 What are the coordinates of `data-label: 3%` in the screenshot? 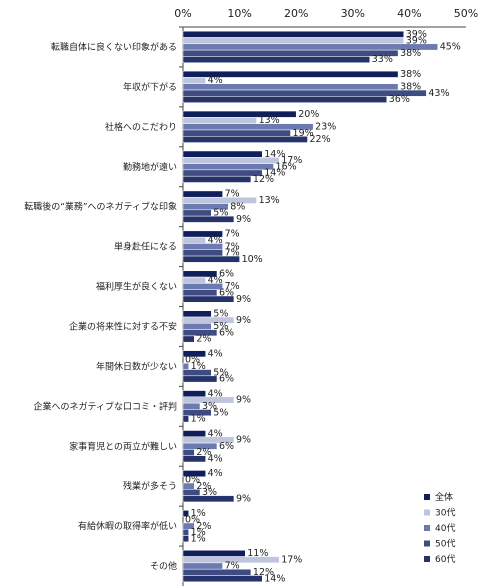 It's located at (209, 492).